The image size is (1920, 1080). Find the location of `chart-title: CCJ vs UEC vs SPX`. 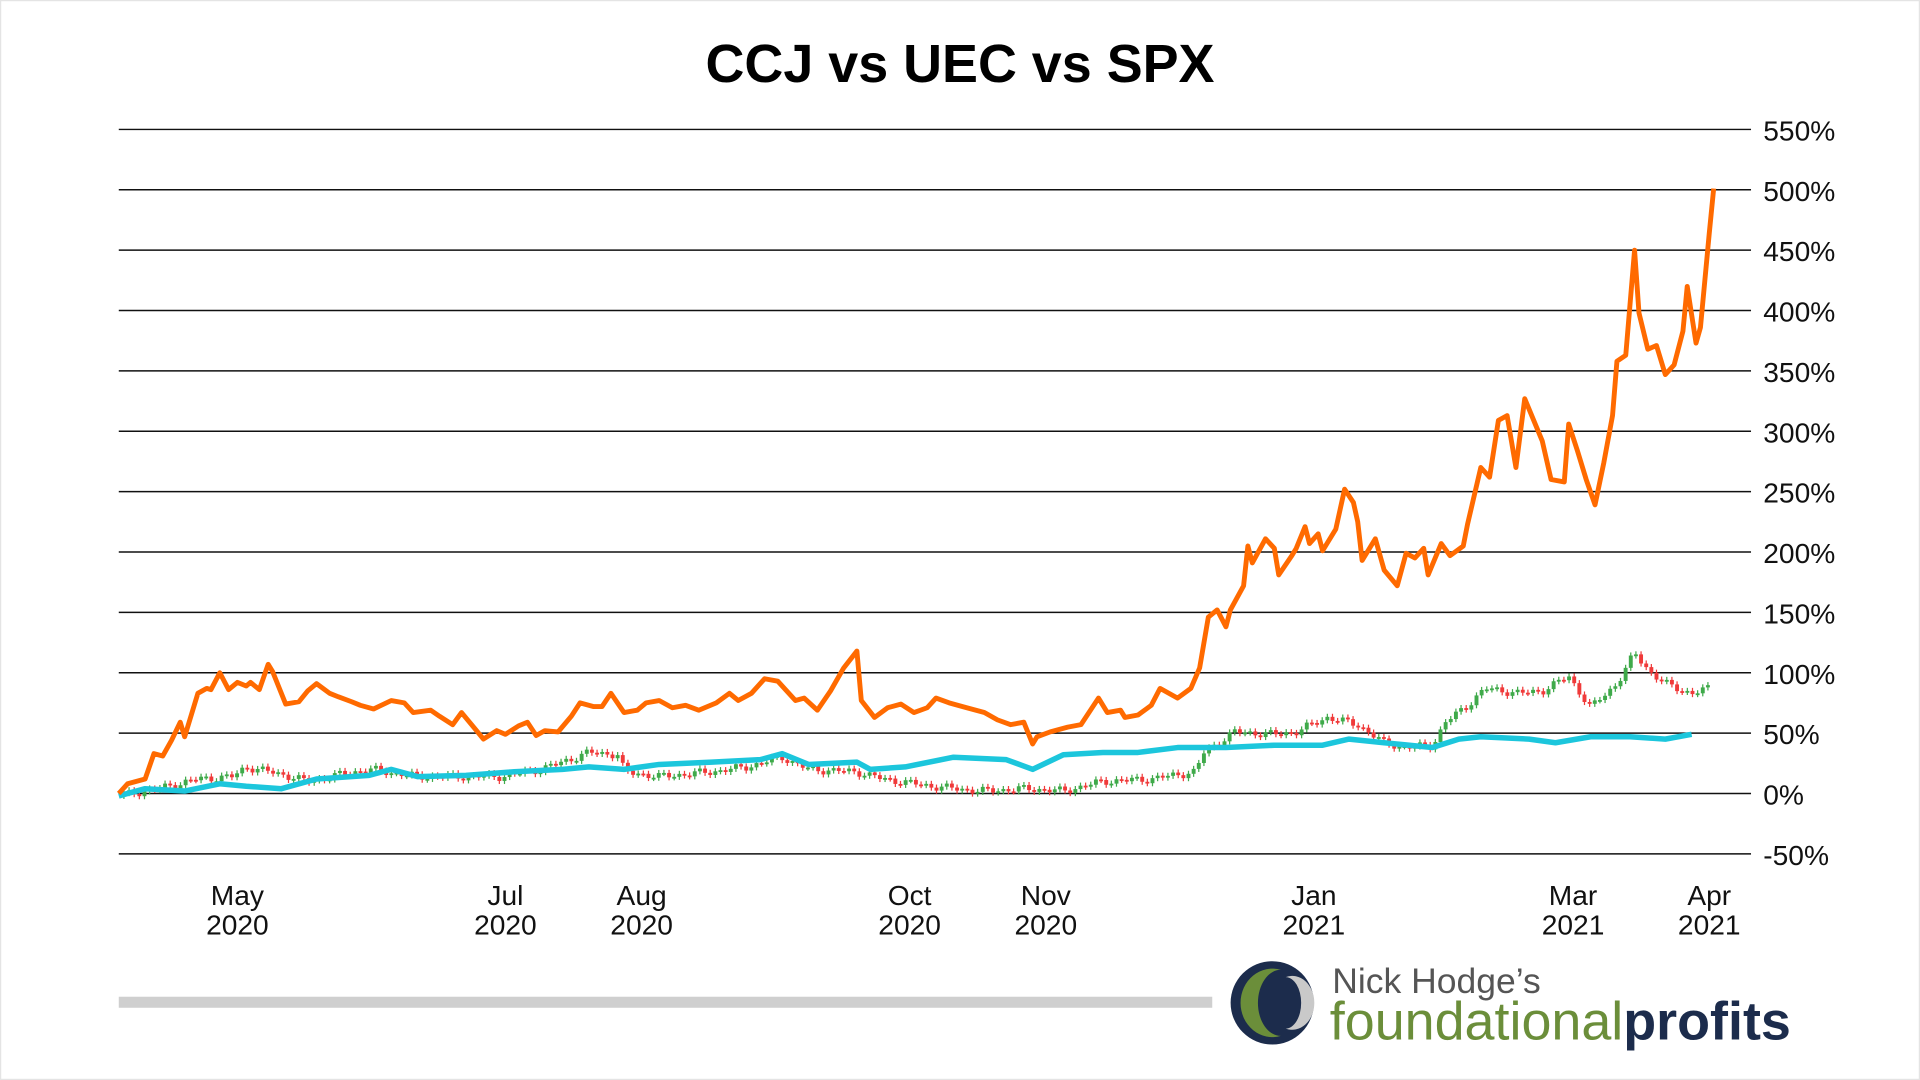

chart-title: CCJ vs UEC vs SPX is located at coordinates (960, 64).